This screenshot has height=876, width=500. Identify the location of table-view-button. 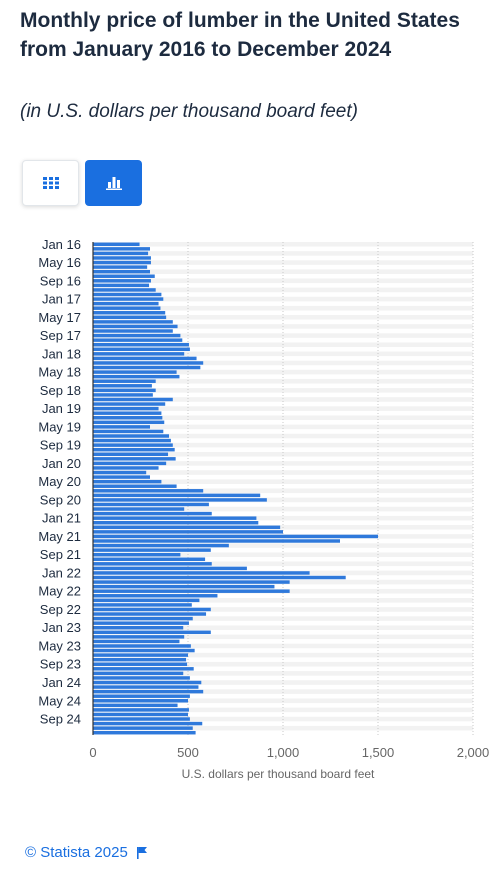
(50, 183).